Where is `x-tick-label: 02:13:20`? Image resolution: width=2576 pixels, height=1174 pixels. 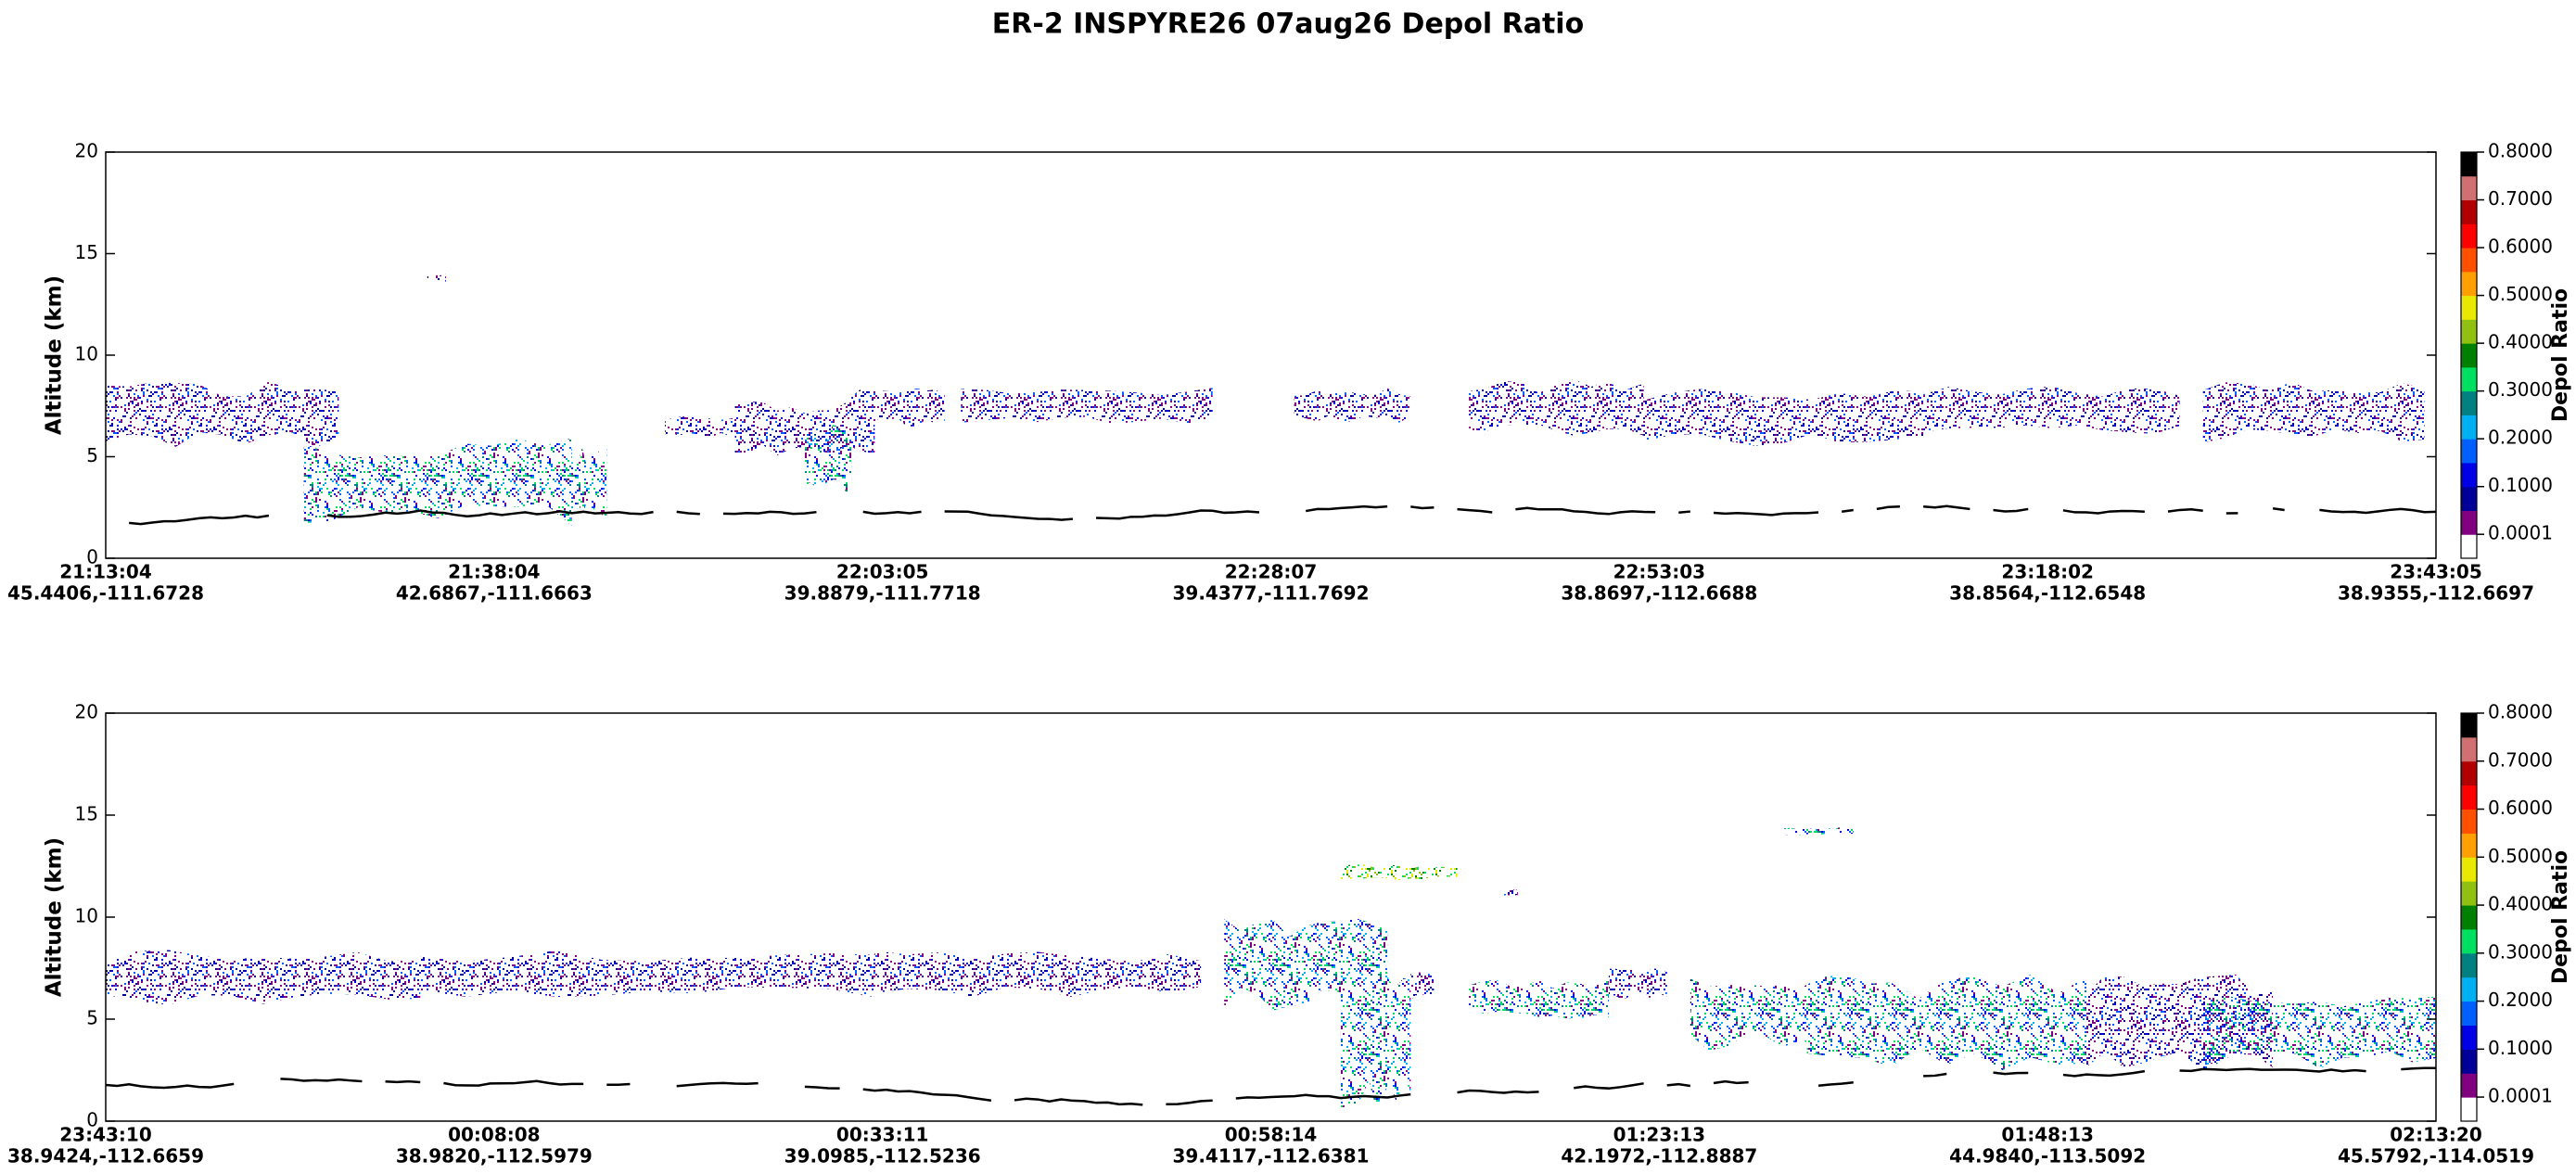
x-tick-label: 02:13:20 is located at coordinates (2436, 1135).